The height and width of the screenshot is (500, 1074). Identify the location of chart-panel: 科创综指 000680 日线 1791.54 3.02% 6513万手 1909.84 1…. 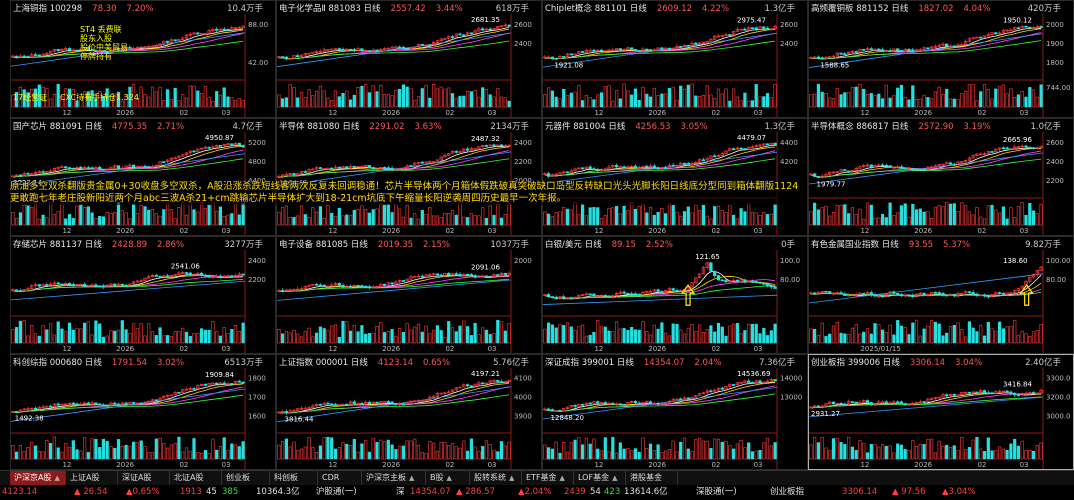
(143, 412).